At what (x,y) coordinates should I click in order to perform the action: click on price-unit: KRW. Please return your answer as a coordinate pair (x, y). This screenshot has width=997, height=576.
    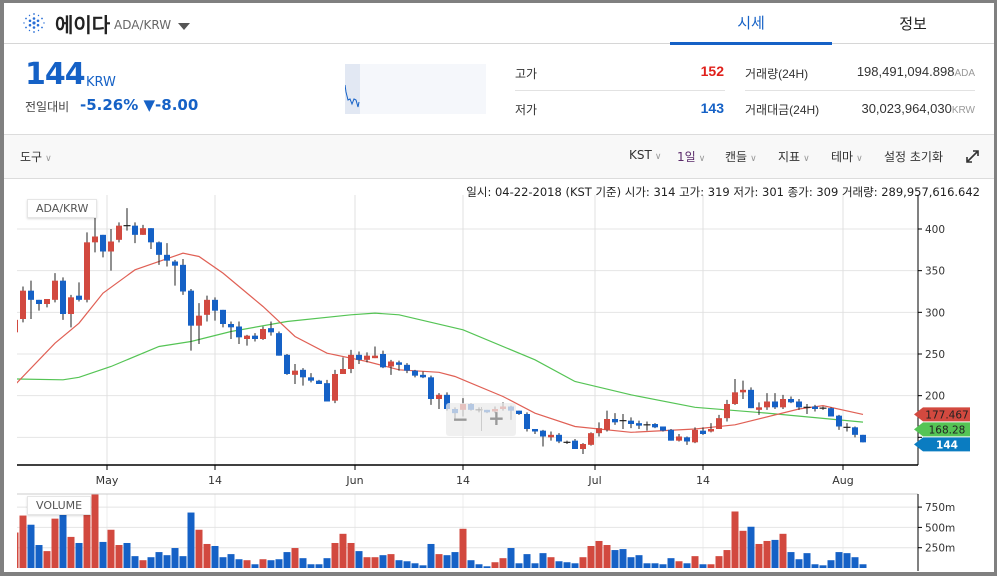
    Looking at the image, I should click on (101, 82).